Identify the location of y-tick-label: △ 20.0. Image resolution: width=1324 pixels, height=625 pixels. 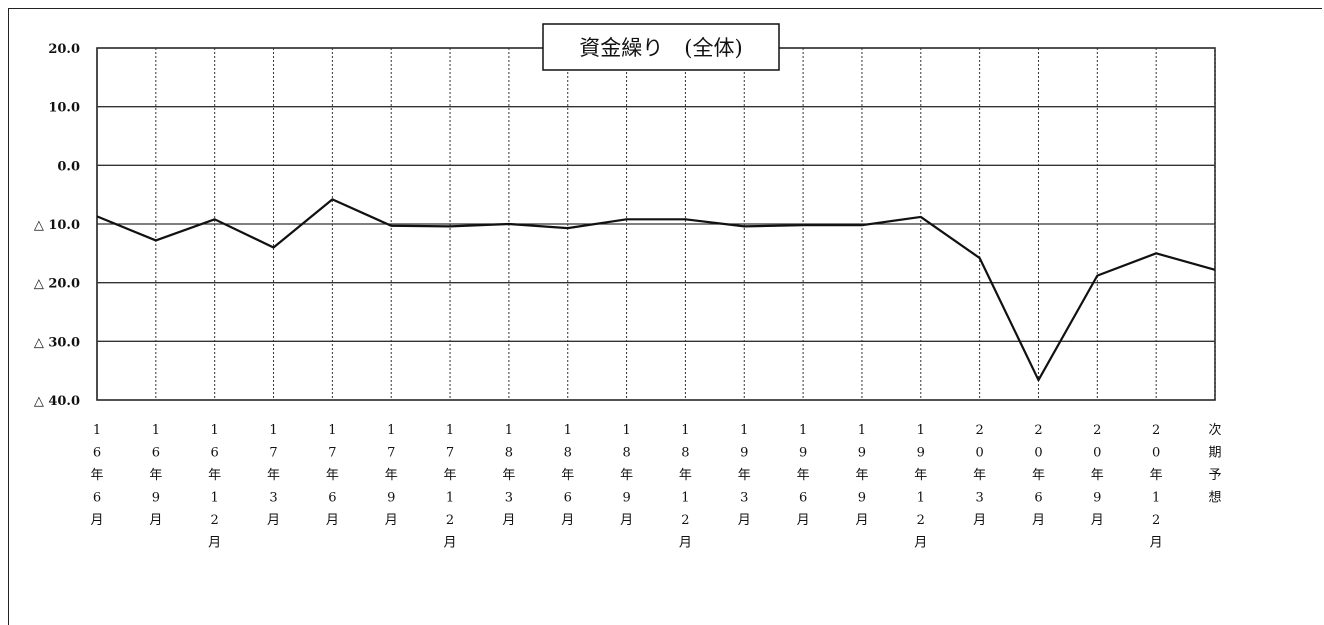
(57, 284).